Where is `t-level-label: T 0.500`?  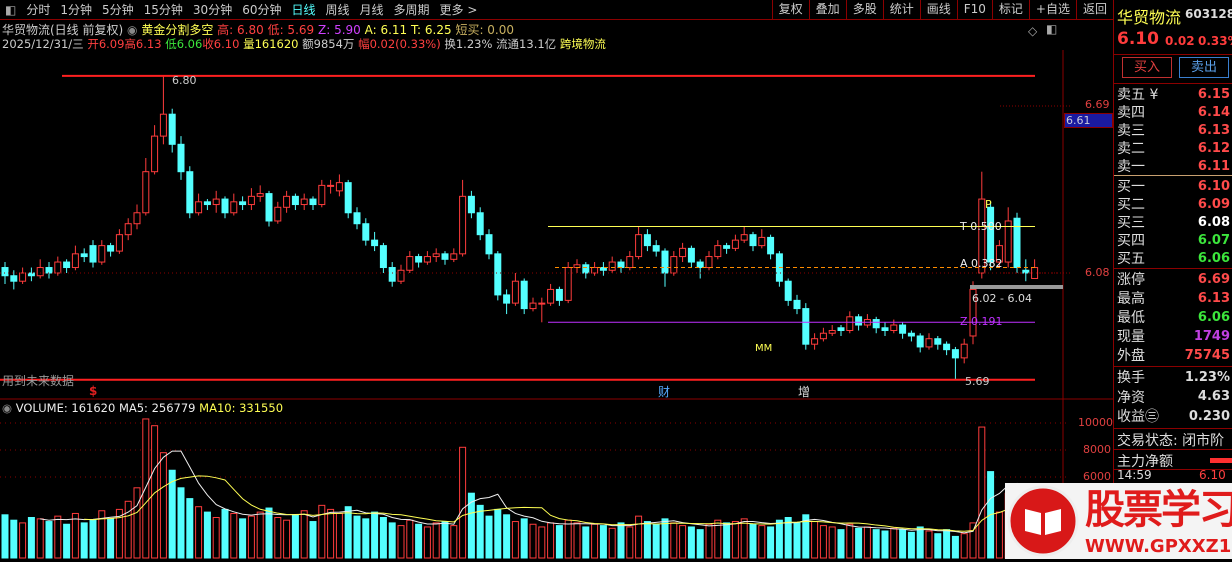
t-level-label: T 0.500 is located at coordinates (981, 226).